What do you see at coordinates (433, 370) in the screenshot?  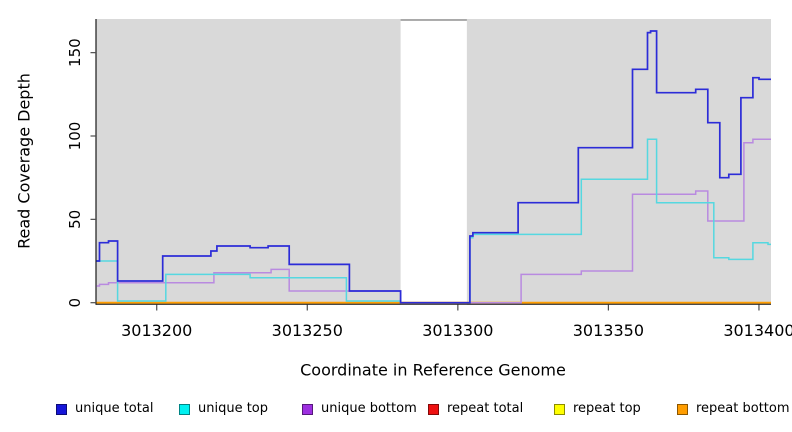 I see `x-axis-label: Coordinate in Reference Genome` at bounding box center [433, 370].